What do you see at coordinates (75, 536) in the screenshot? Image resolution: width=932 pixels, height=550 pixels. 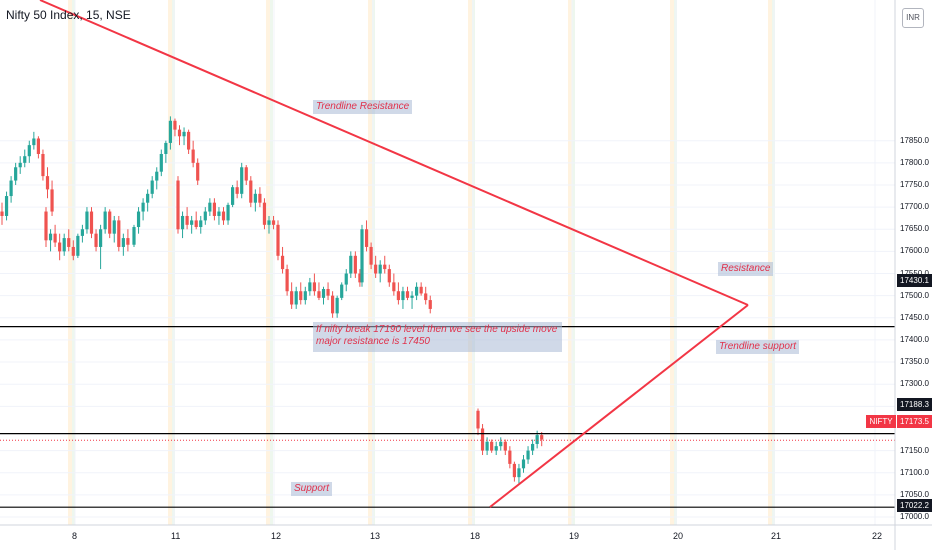 I see `x-tick-label: 8` at bounding box center [75, 536].